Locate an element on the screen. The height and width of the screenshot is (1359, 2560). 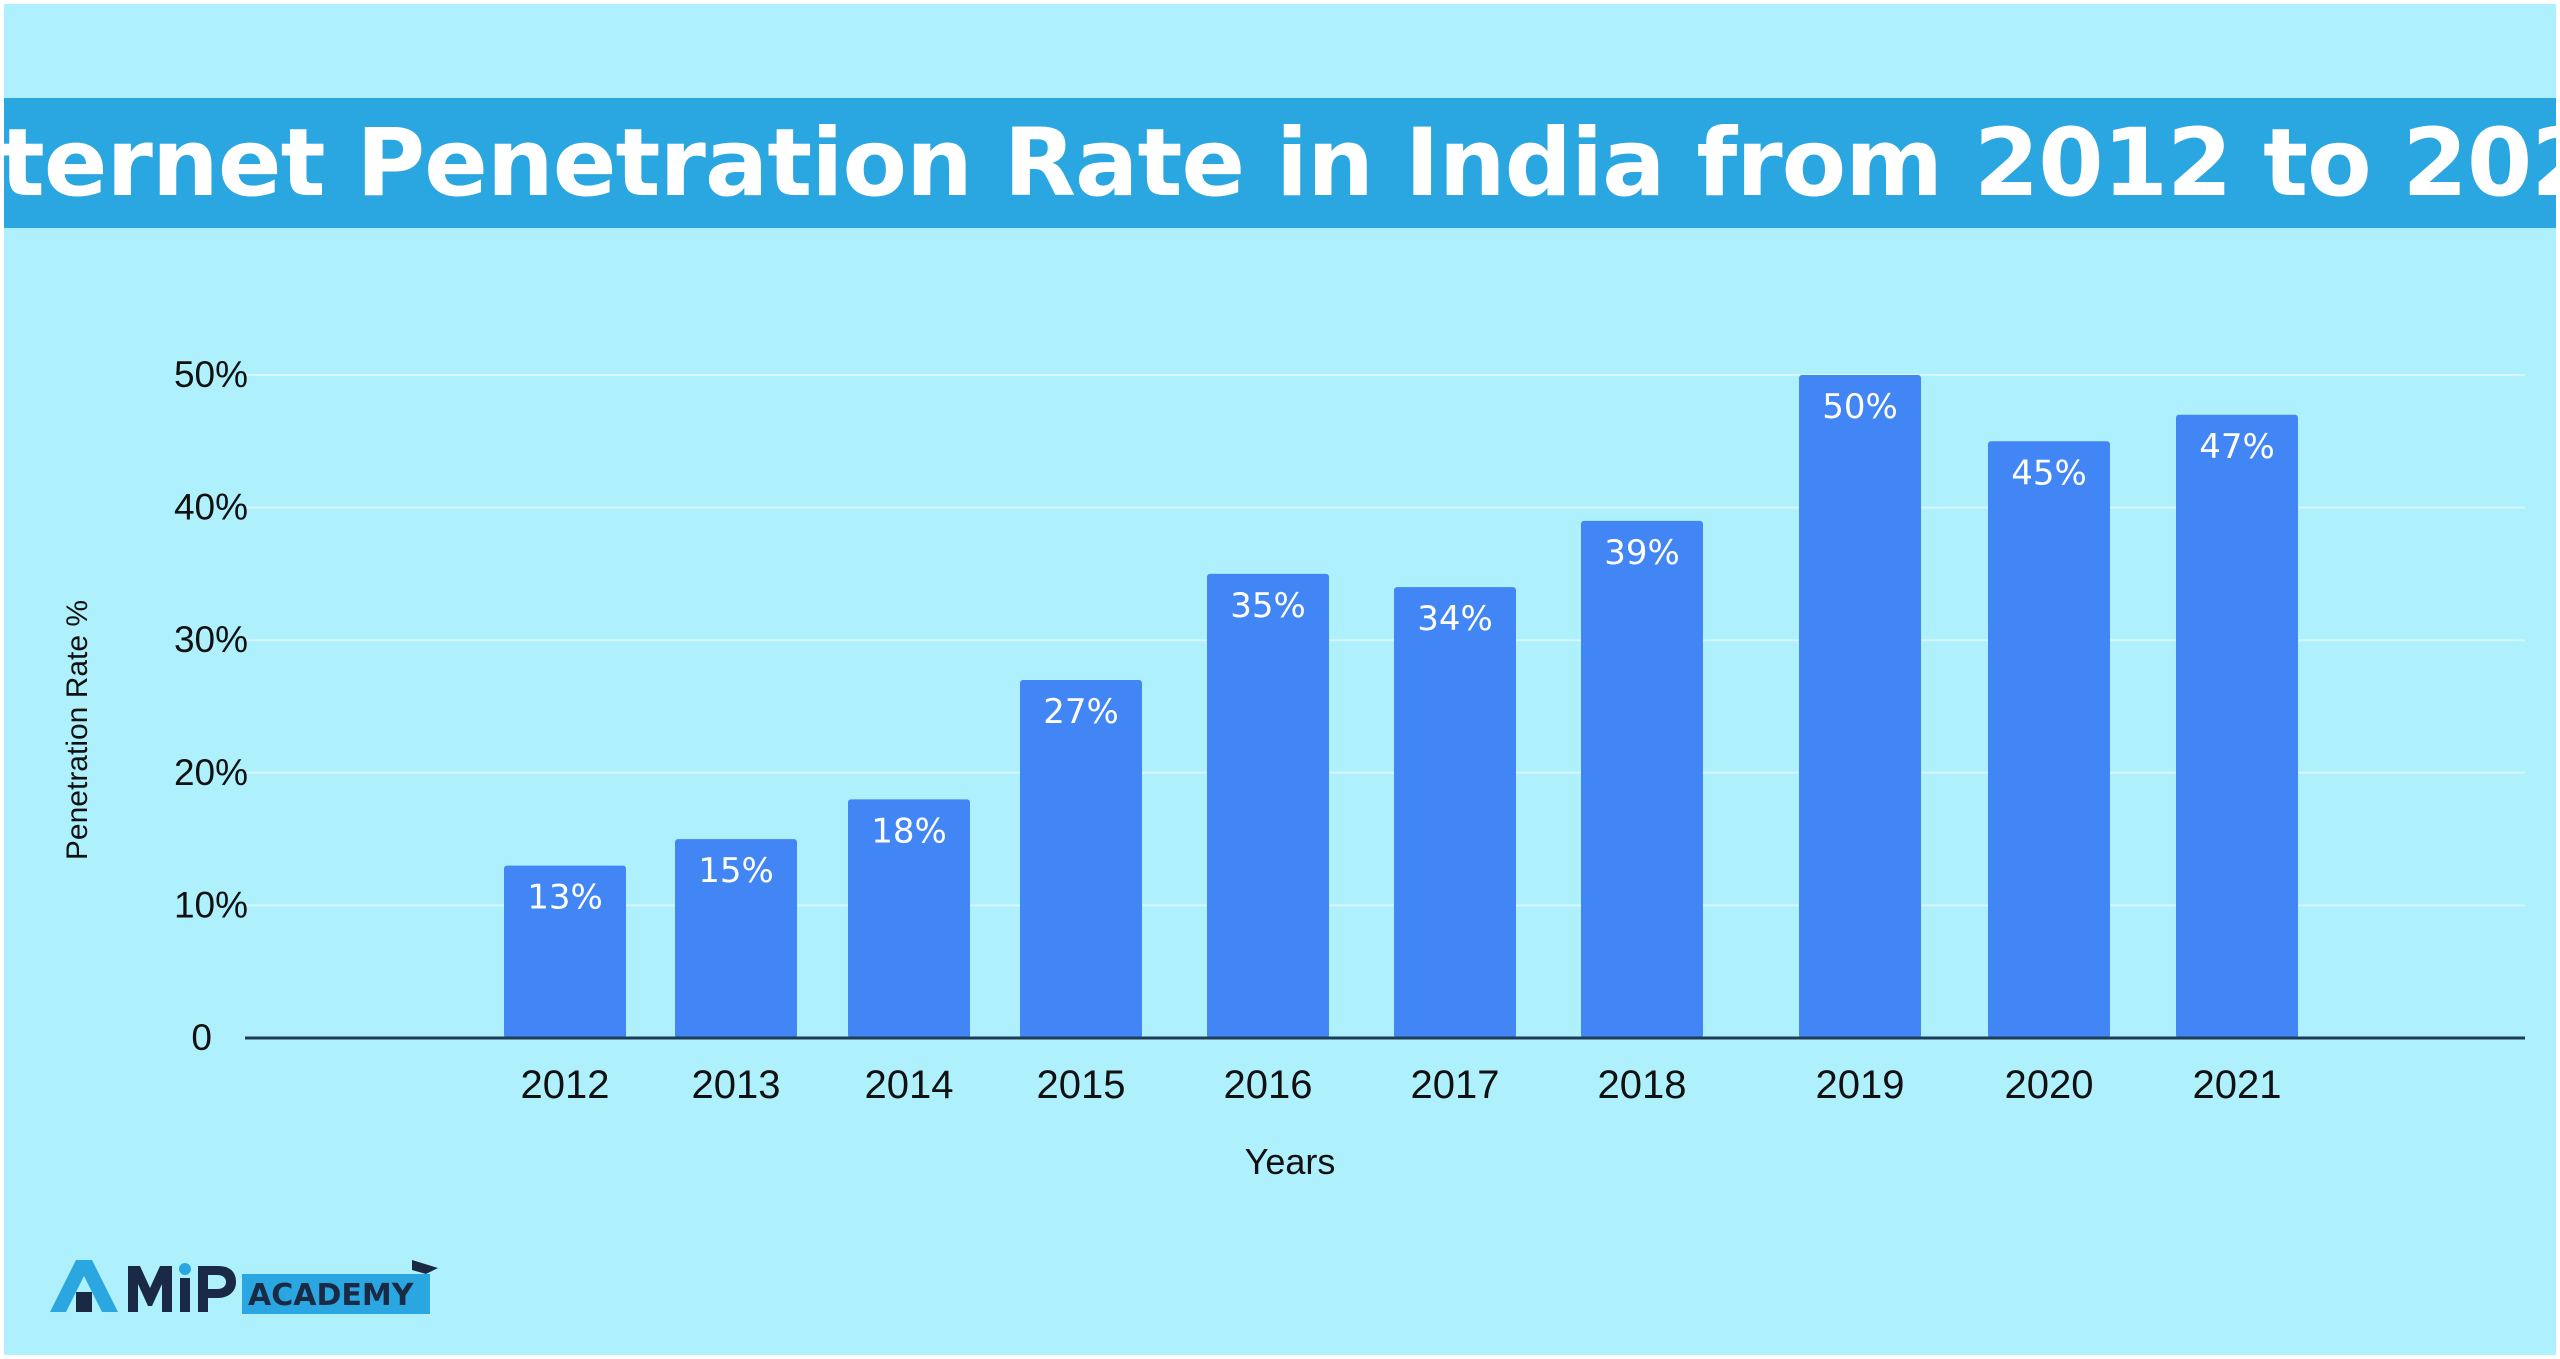
x-tick-label: 2020 is located at coordinates (2049, 1085).